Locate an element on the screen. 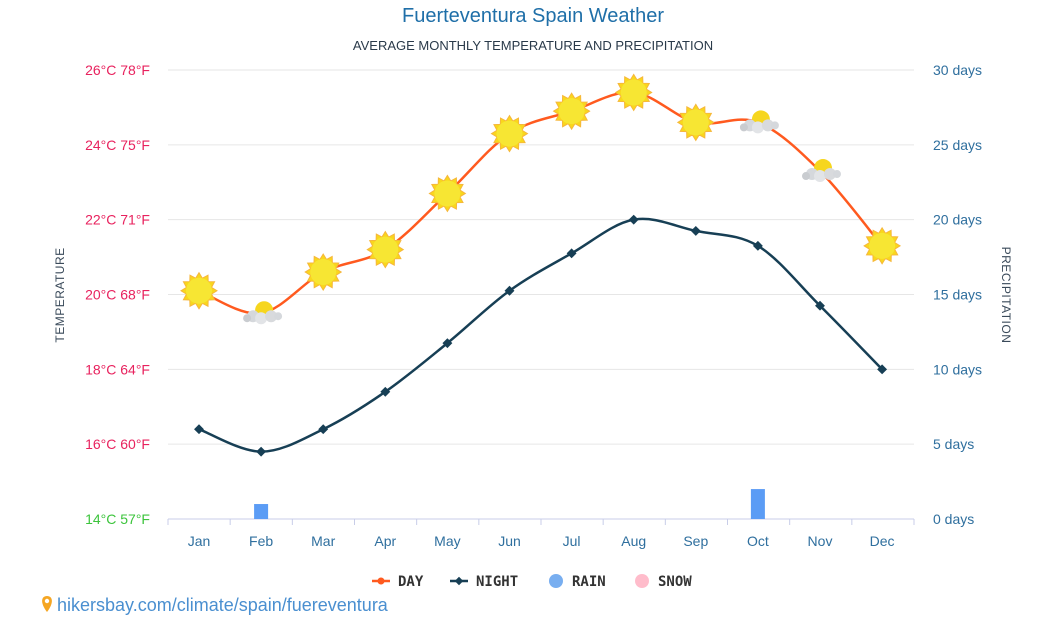  y2-tick-label: 0 days is located at coordinates (953, 519).